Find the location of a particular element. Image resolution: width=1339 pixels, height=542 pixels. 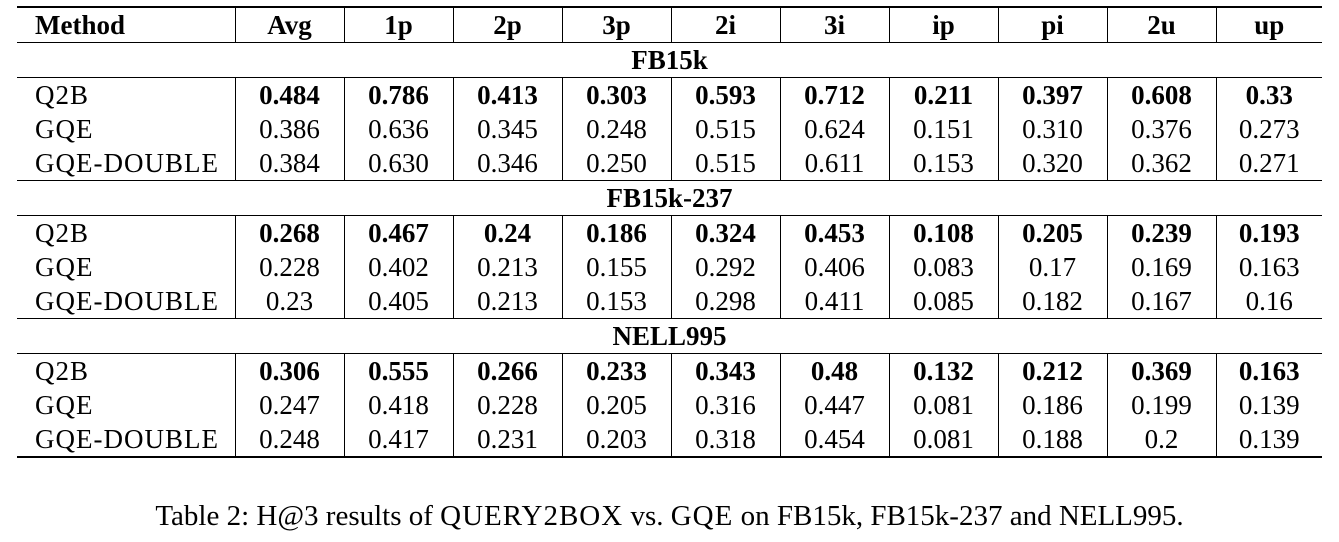

value-cell: 0.250 is located at coordinates (617, 163).